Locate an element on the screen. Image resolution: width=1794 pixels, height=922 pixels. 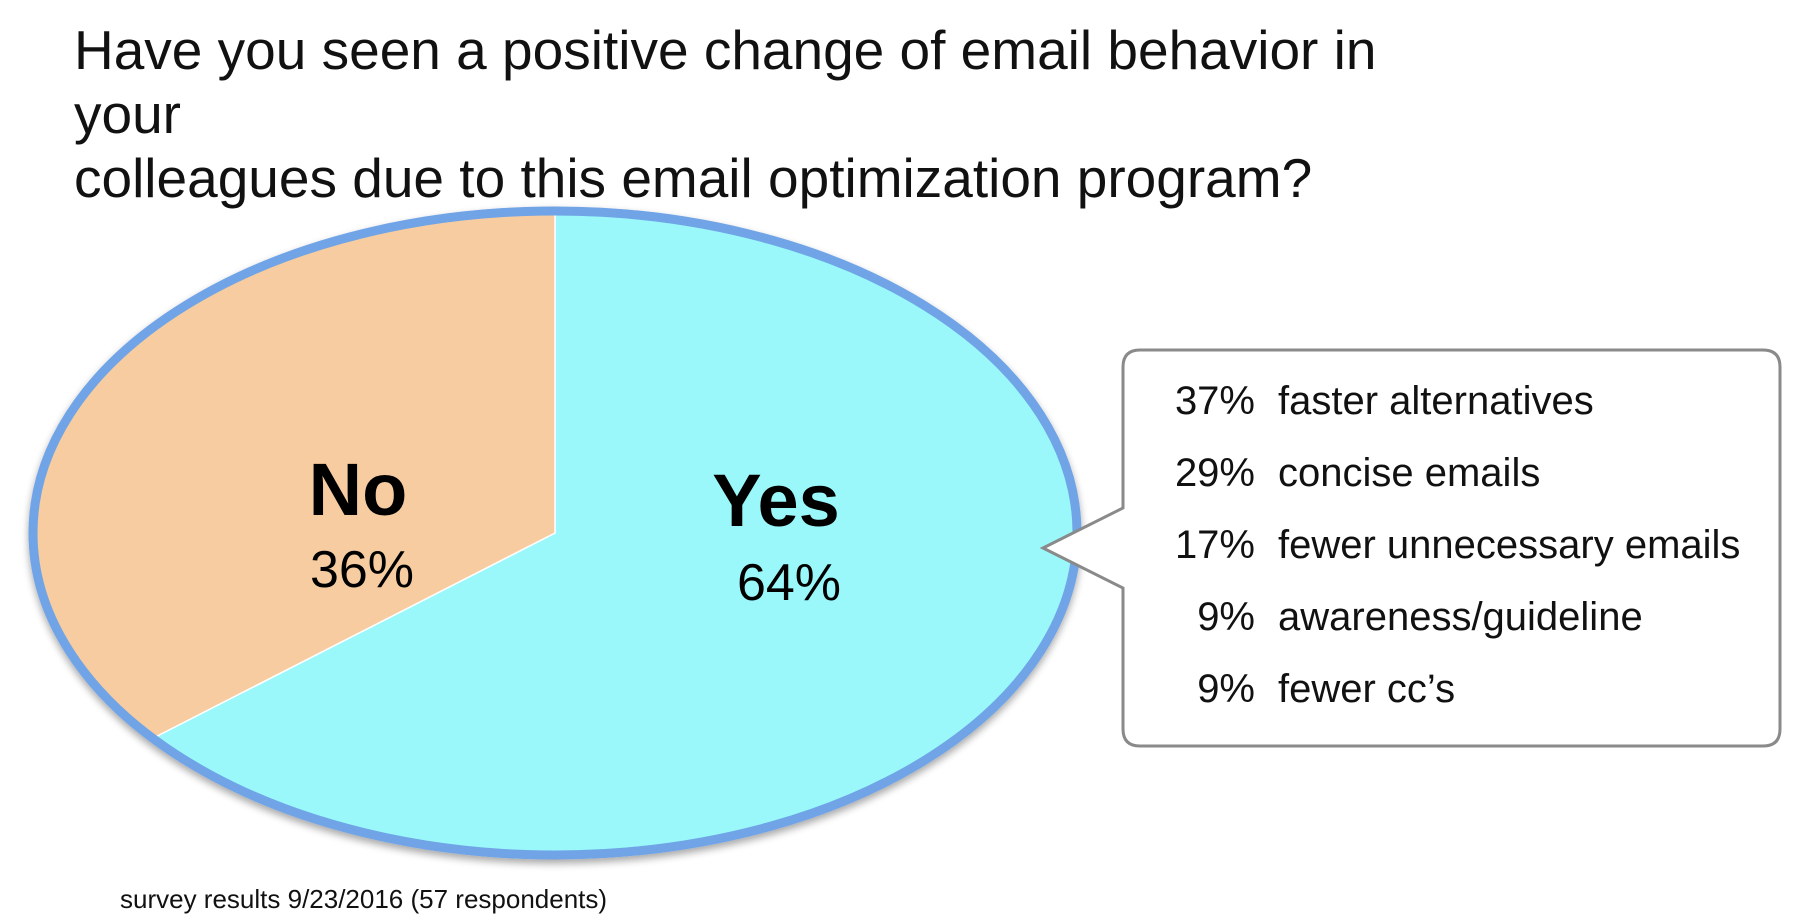
callout-reason: faster alternatives is located at coordinates (1436, 401).